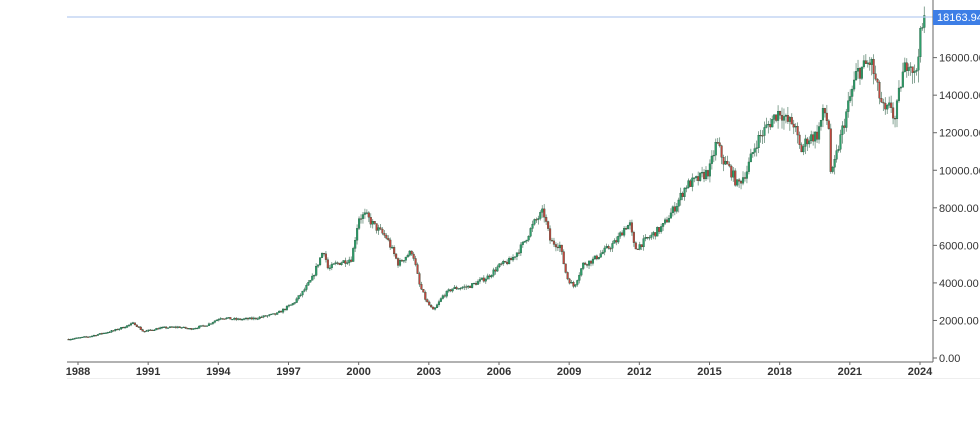 Image resolution: width=980 pixels, height=448 pixels. I want to click on y-tick-label: 16000.00, so click(959, 59).